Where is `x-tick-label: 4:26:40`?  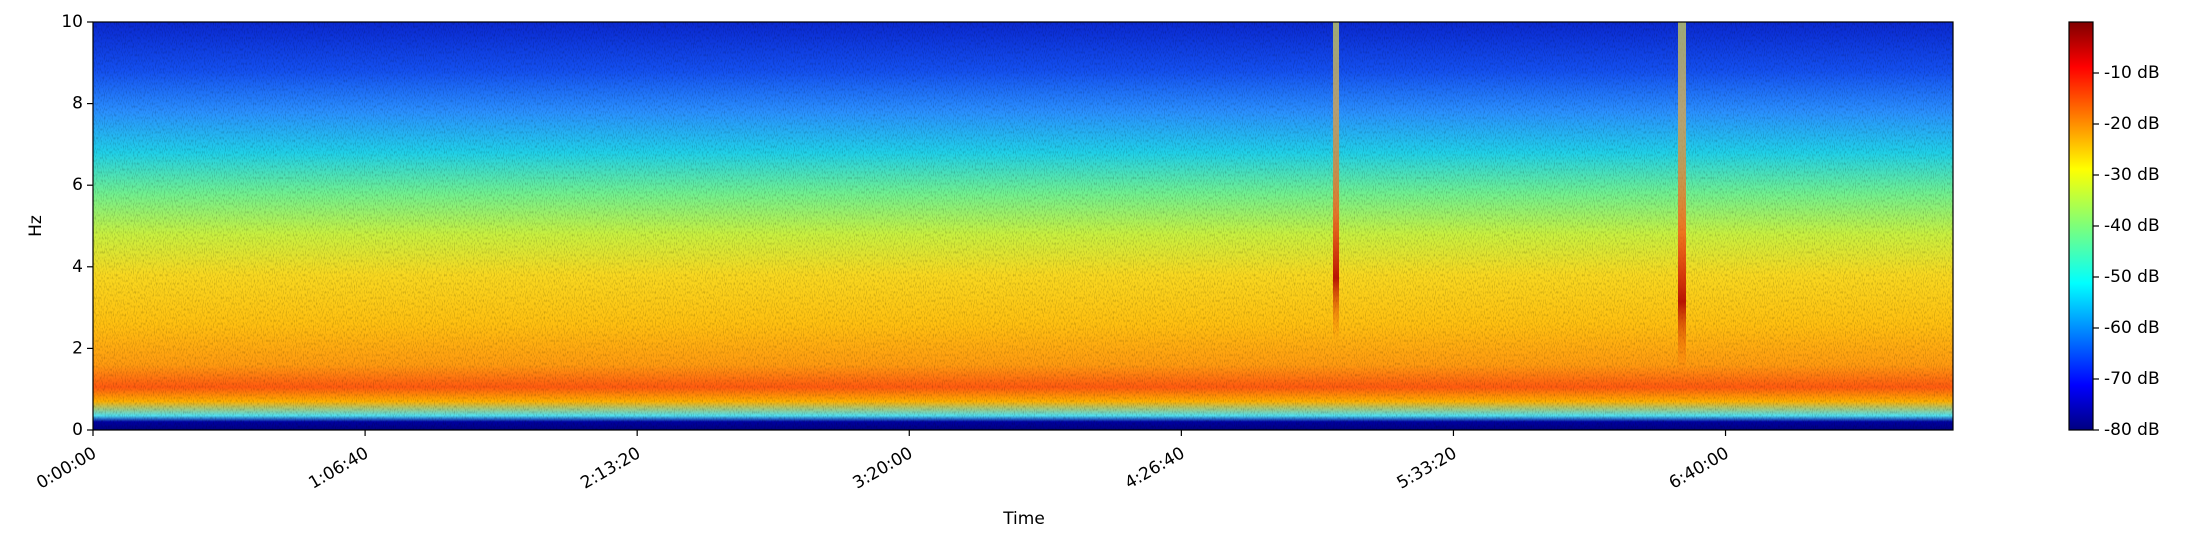
x-tick-label: 4:26:40 is located at coordinates (1155, 468).